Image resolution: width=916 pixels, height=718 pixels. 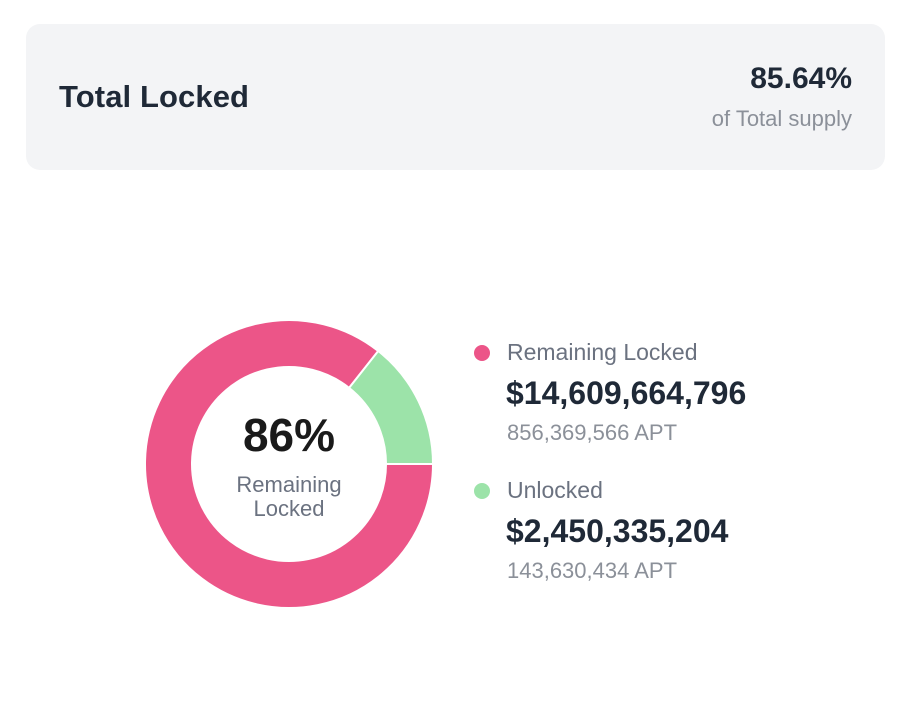 What do you see at coordinates (592, 432) in the screenshot?
I see `legend-apt-amount: 856,369,566 APT` at bounding box center [592, 432].